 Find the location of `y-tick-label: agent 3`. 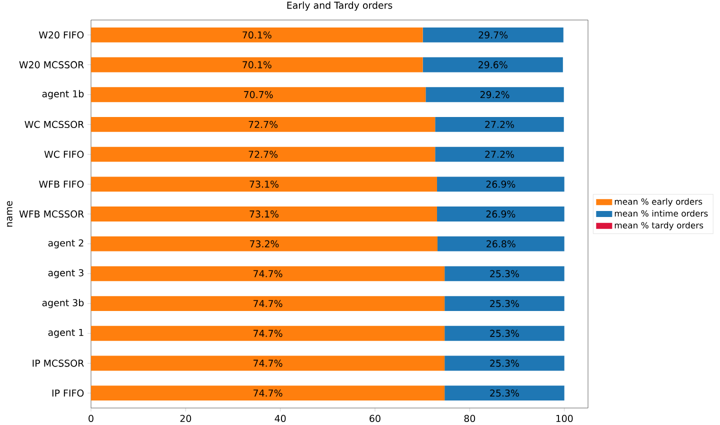

y-tick-label: agent 3 is located at coordinates (66, 273).